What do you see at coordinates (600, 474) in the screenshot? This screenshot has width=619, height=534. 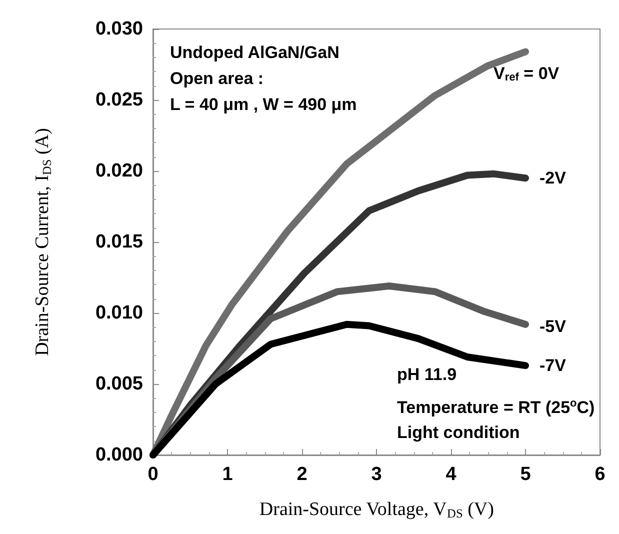 I see `x-tick-label: 6` at bounding box center [600, 474].